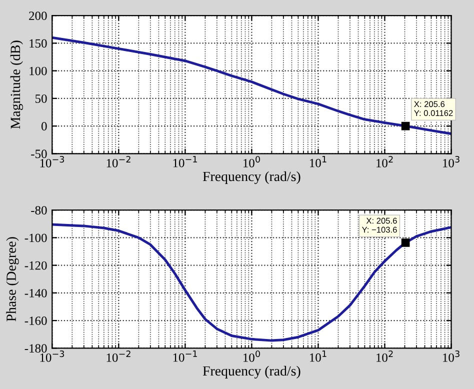 This screenshot has width=474, height=389. I want to click on y-tick-label: -50, so click(39, 154).